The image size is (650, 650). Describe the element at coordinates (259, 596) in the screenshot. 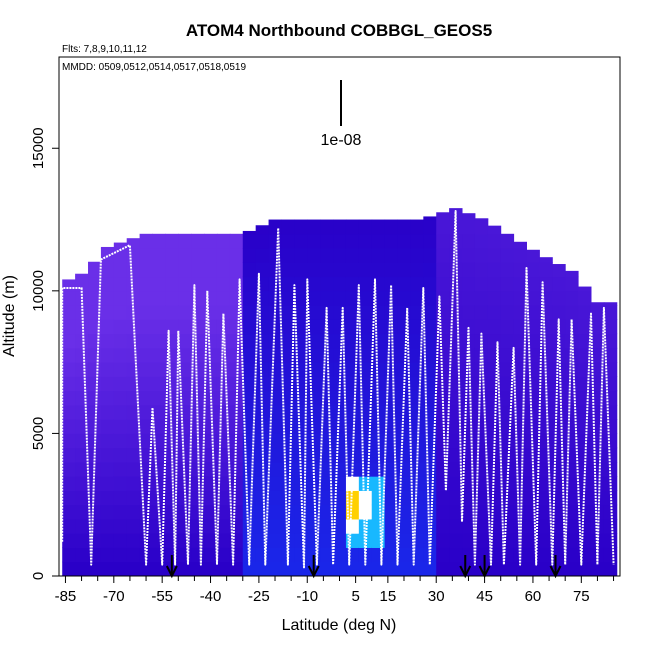

I see `x-tick-label: -25` at that location.